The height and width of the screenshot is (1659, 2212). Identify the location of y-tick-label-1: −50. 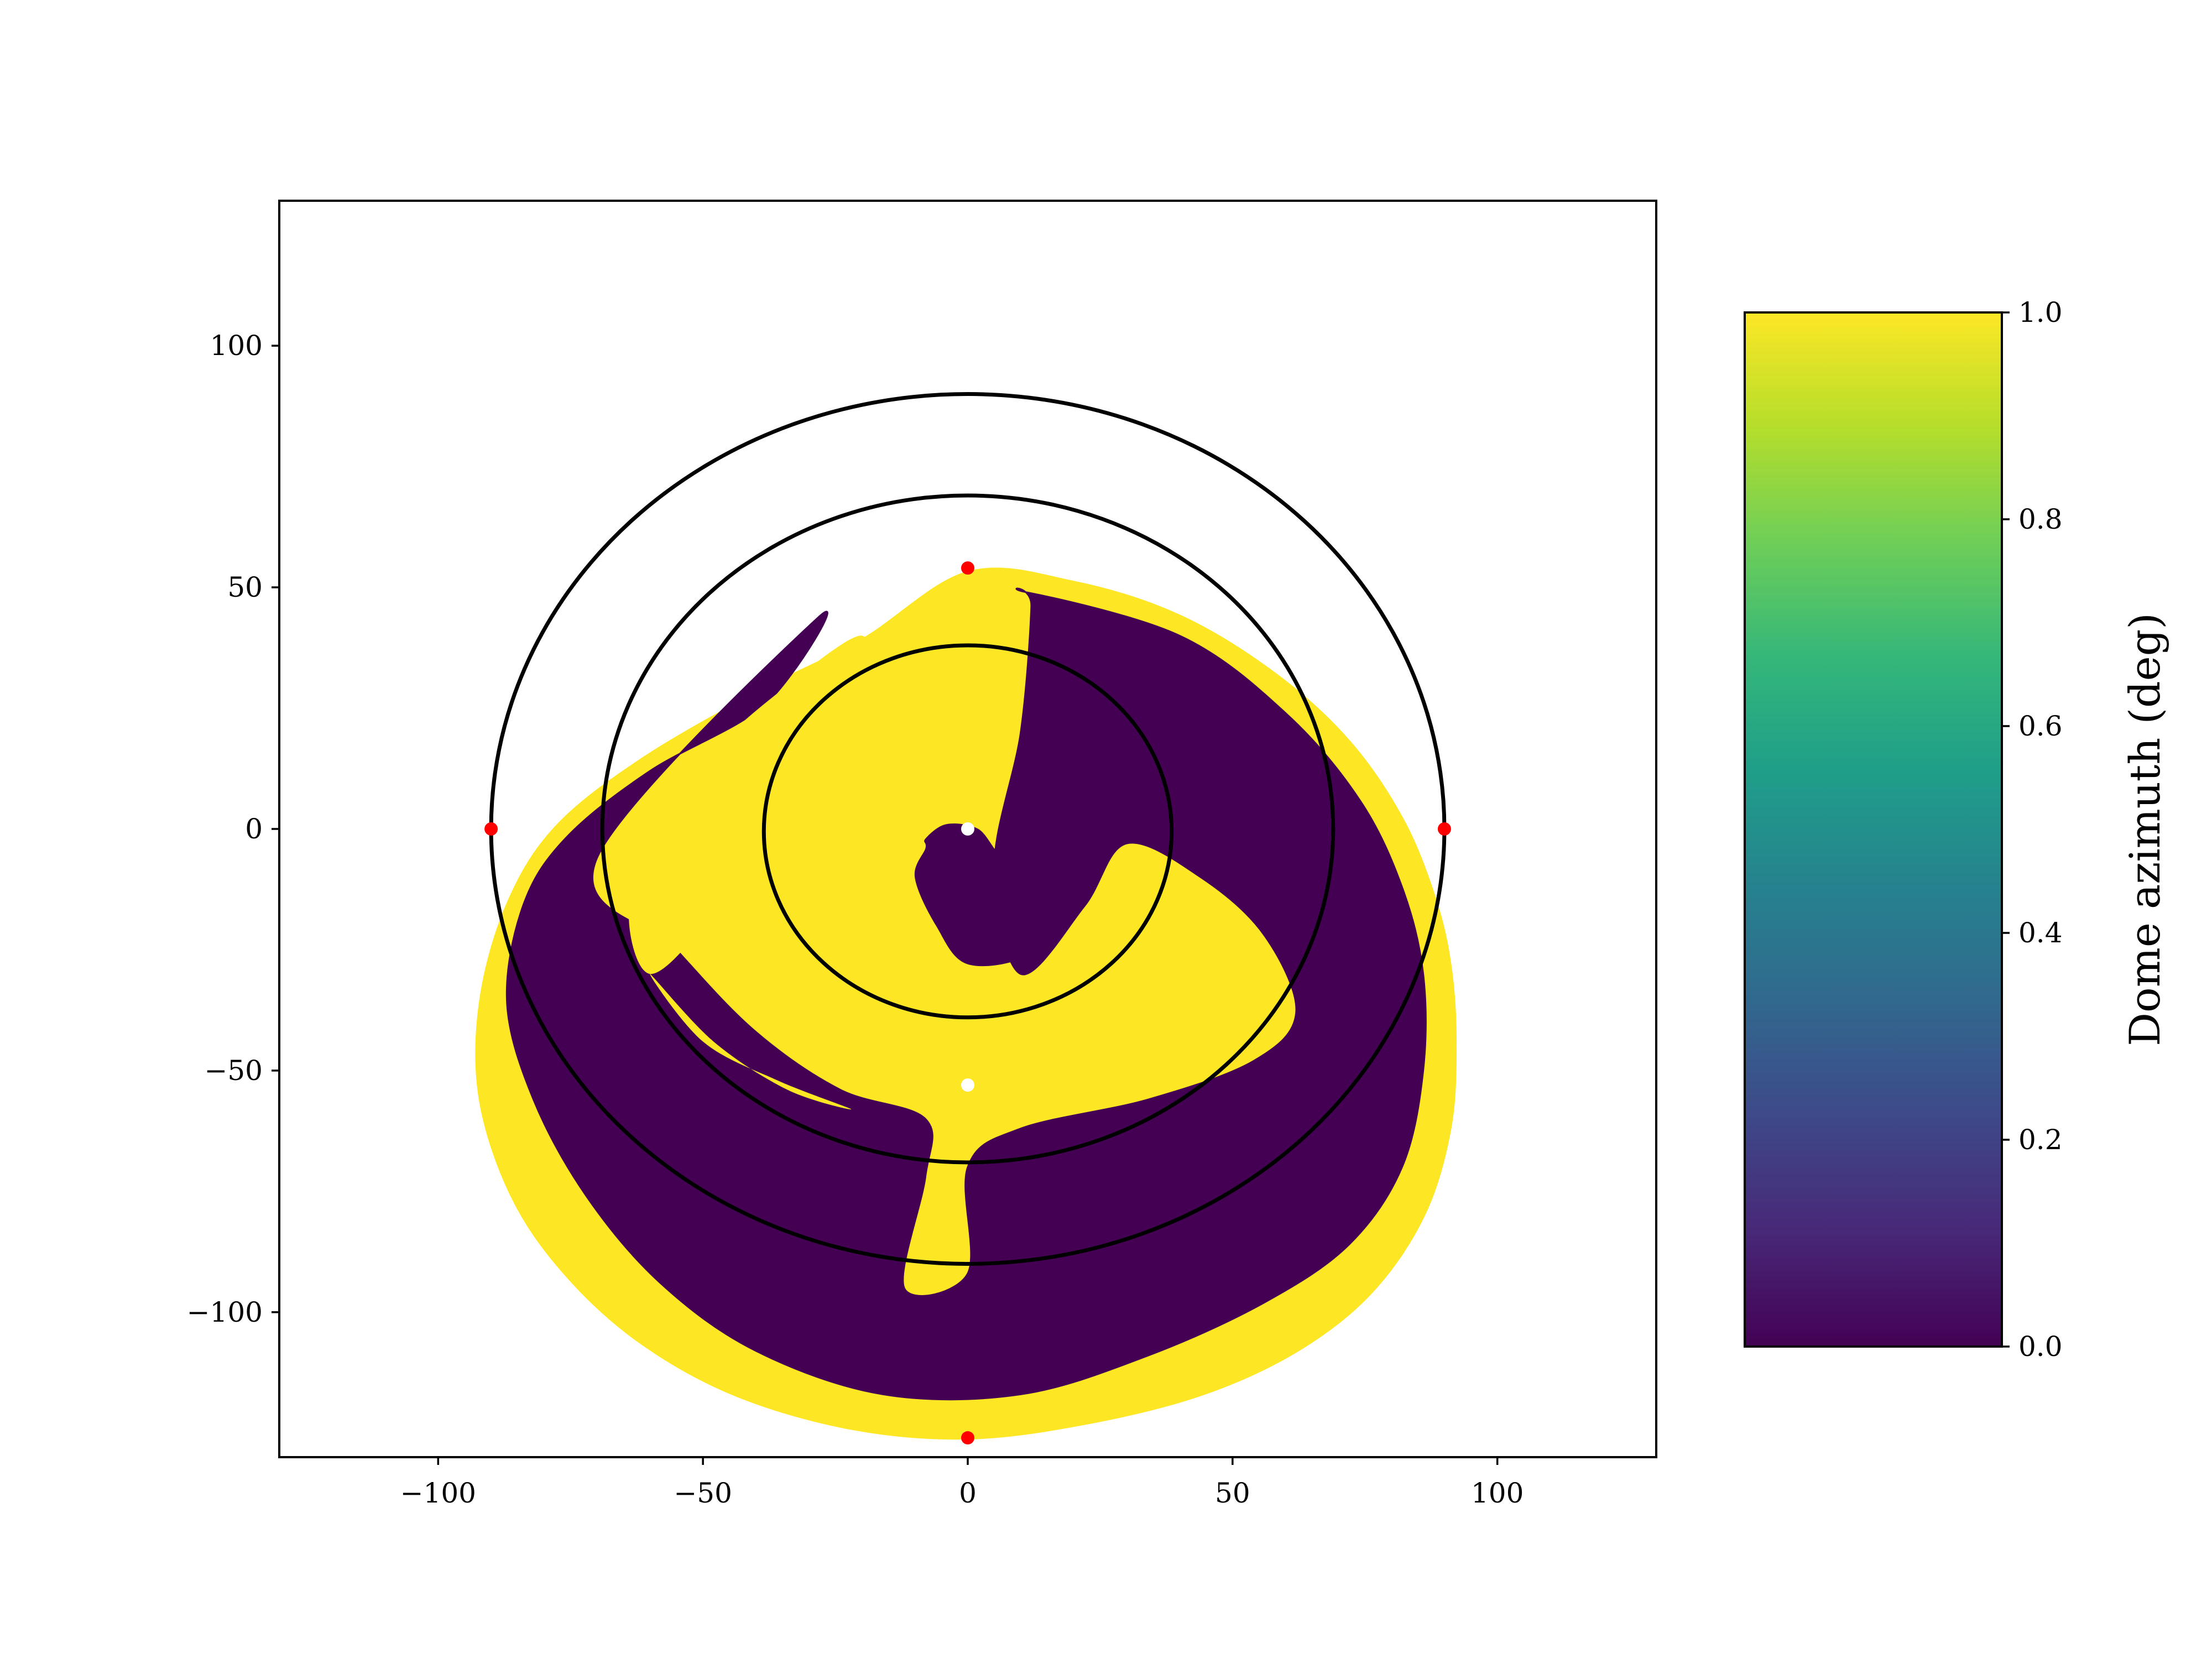
(234, 1071).